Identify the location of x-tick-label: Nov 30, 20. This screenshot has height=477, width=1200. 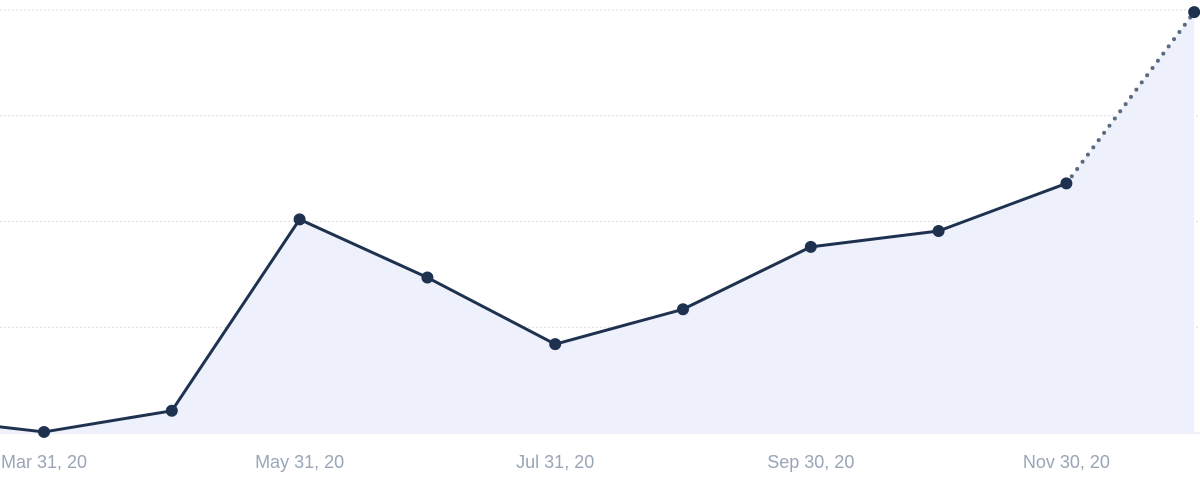
(1066, 462).